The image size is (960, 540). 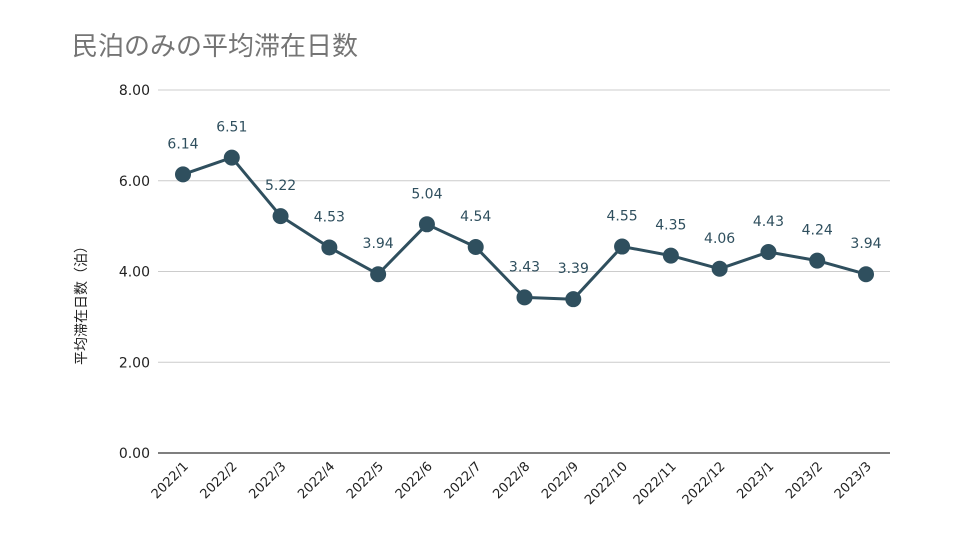 I want to click on x-tick-label: 2023/1, so click(x=755, y=480).